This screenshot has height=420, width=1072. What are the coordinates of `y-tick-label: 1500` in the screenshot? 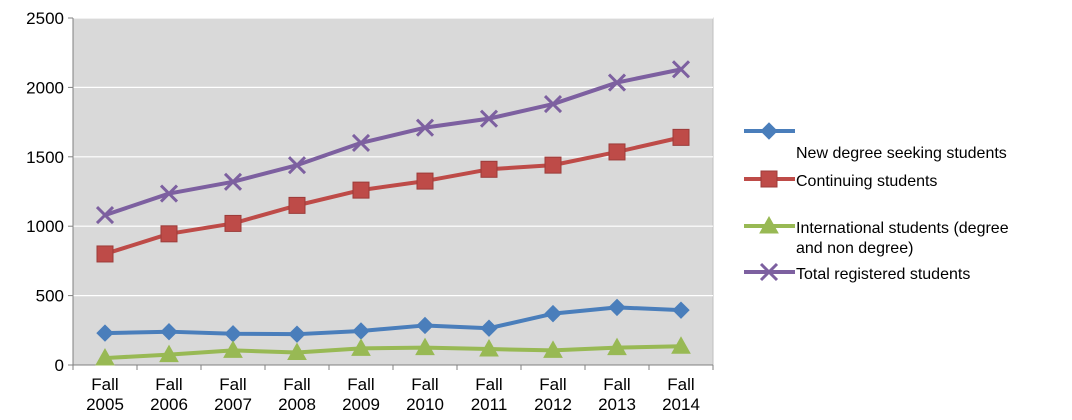 It's located at (45, 157).